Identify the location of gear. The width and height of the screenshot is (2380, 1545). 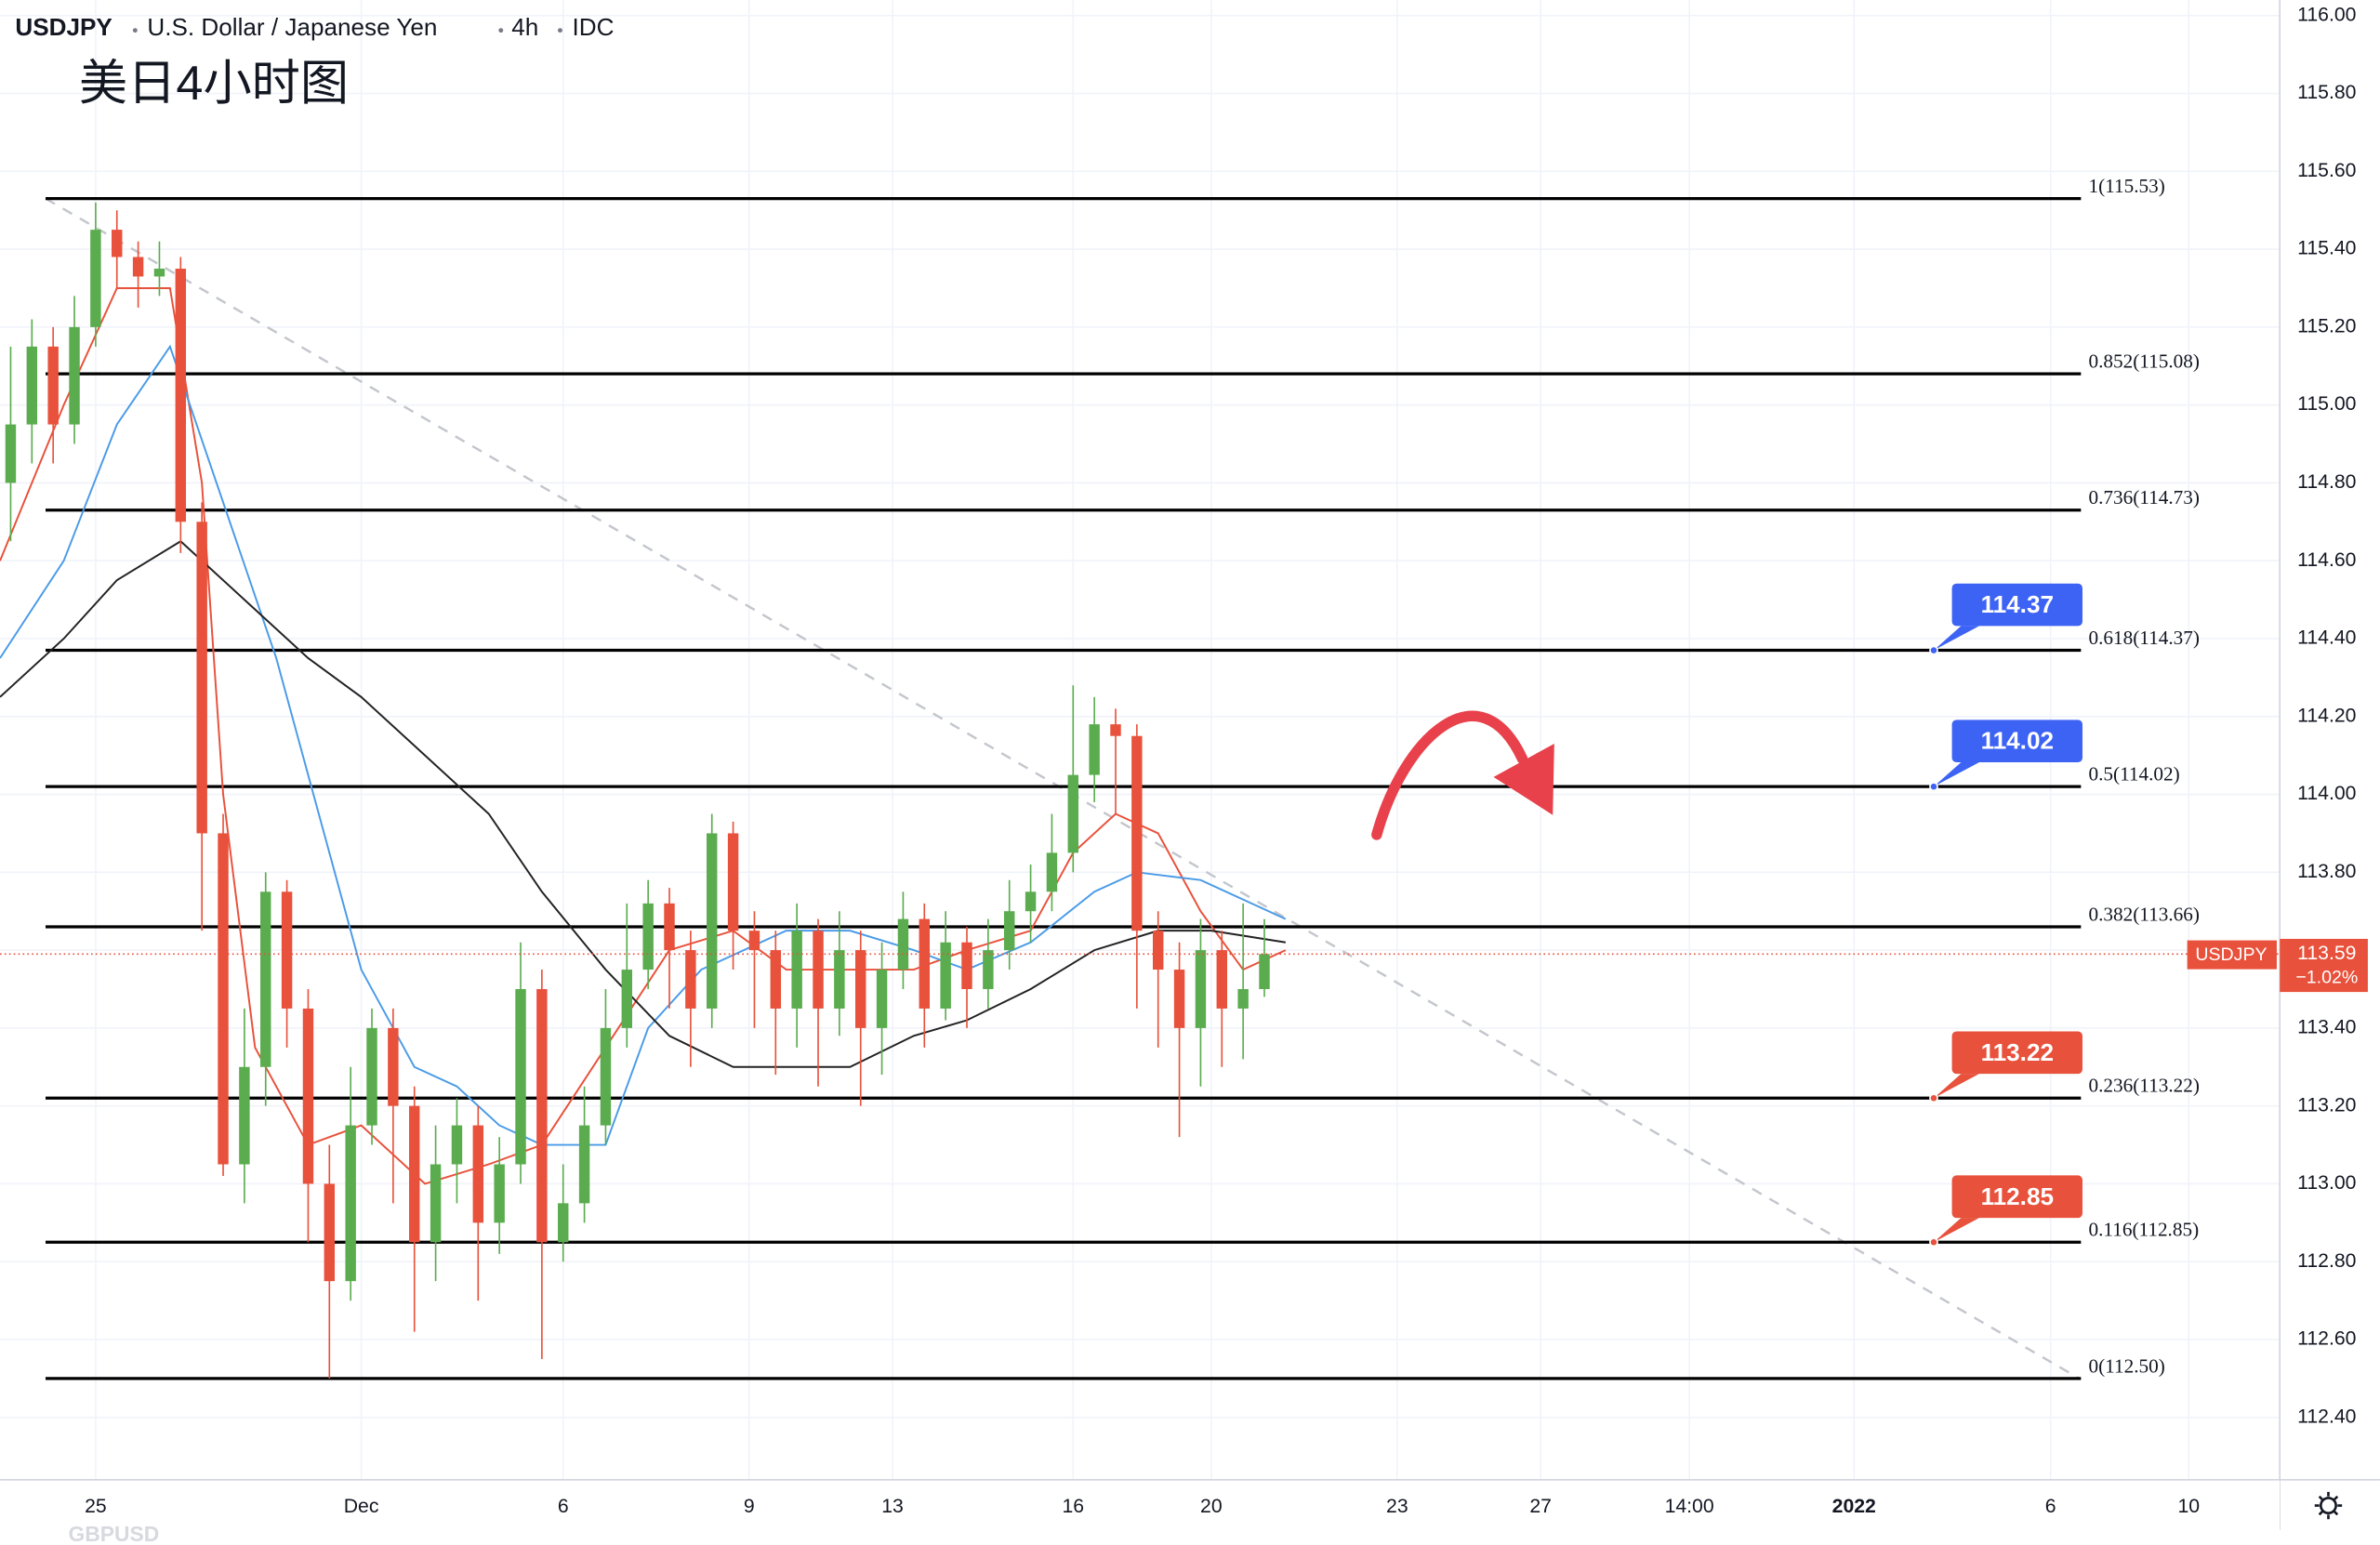
(2328, 1506).